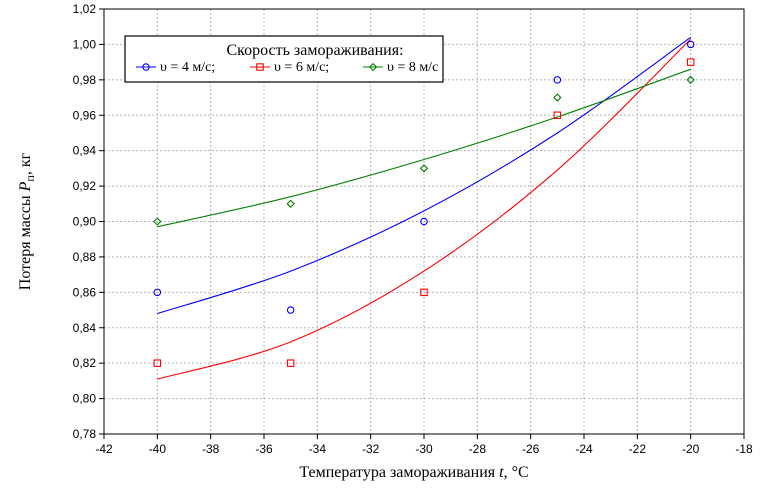  Describe the element at coordinates (85, 399) in the screenshot. I see `y-tick-label: 0,80` at that location.